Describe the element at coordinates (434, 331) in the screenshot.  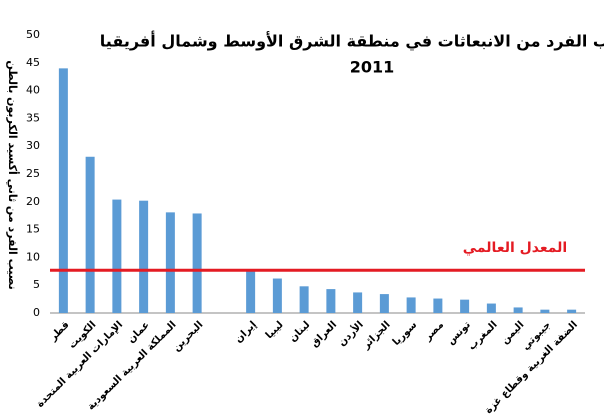
I see `x-tick-label: مصر` at that location.